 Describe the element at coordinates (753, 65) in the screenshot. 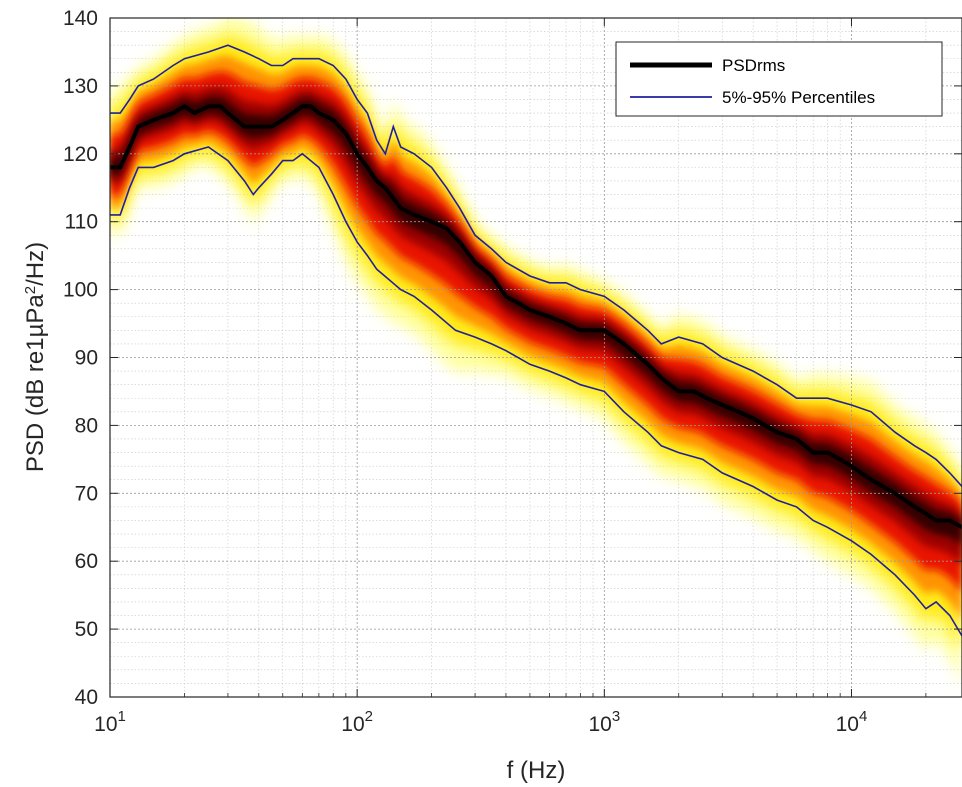

I see `legend-label-psdrms: PSDrms` at that location.